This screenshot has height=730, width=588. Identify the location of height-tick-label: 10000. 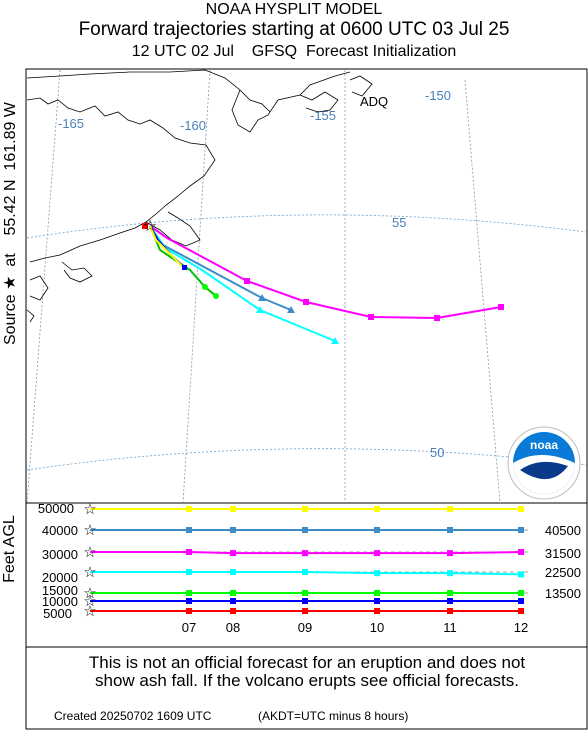
(60, 601).